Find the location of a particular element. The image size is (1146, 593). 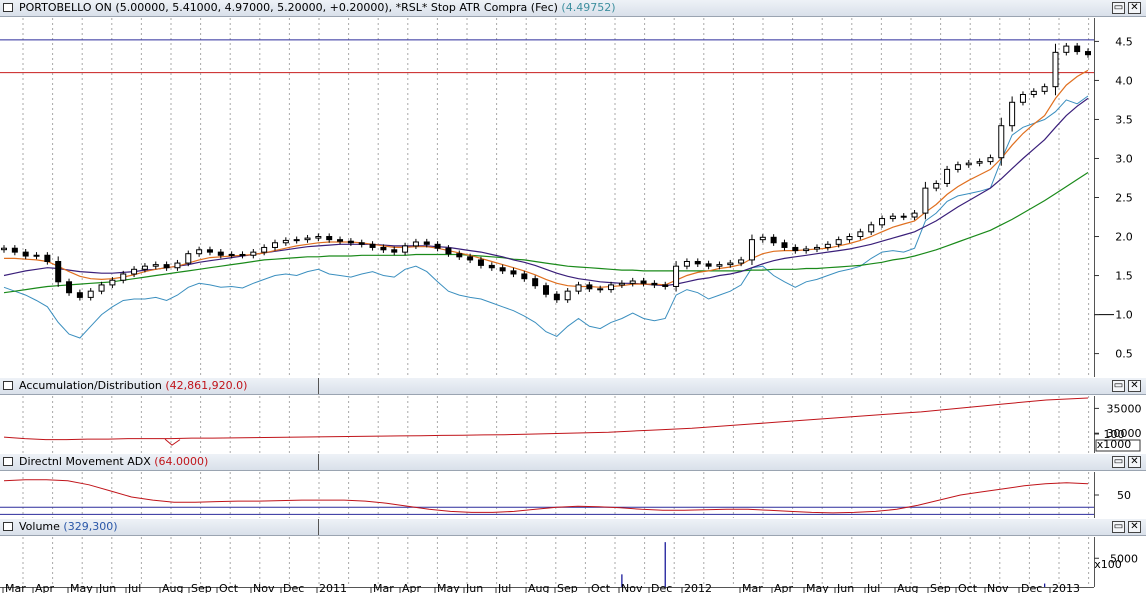

volume-value: (329,300) is located at coordinates (90, 526).